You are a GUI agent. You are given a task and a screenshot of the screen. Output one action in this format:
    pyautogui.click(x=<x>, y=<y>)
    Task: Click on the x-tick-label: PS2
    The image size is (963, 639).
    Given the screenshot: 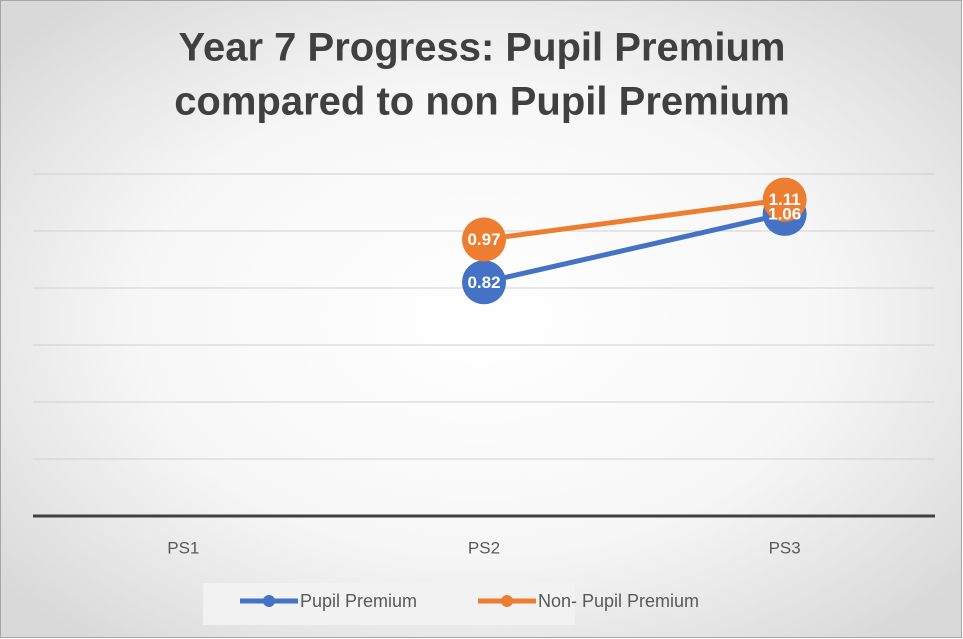 What is the action you would take?
    pyautogui.click(x=484, y=547)
    